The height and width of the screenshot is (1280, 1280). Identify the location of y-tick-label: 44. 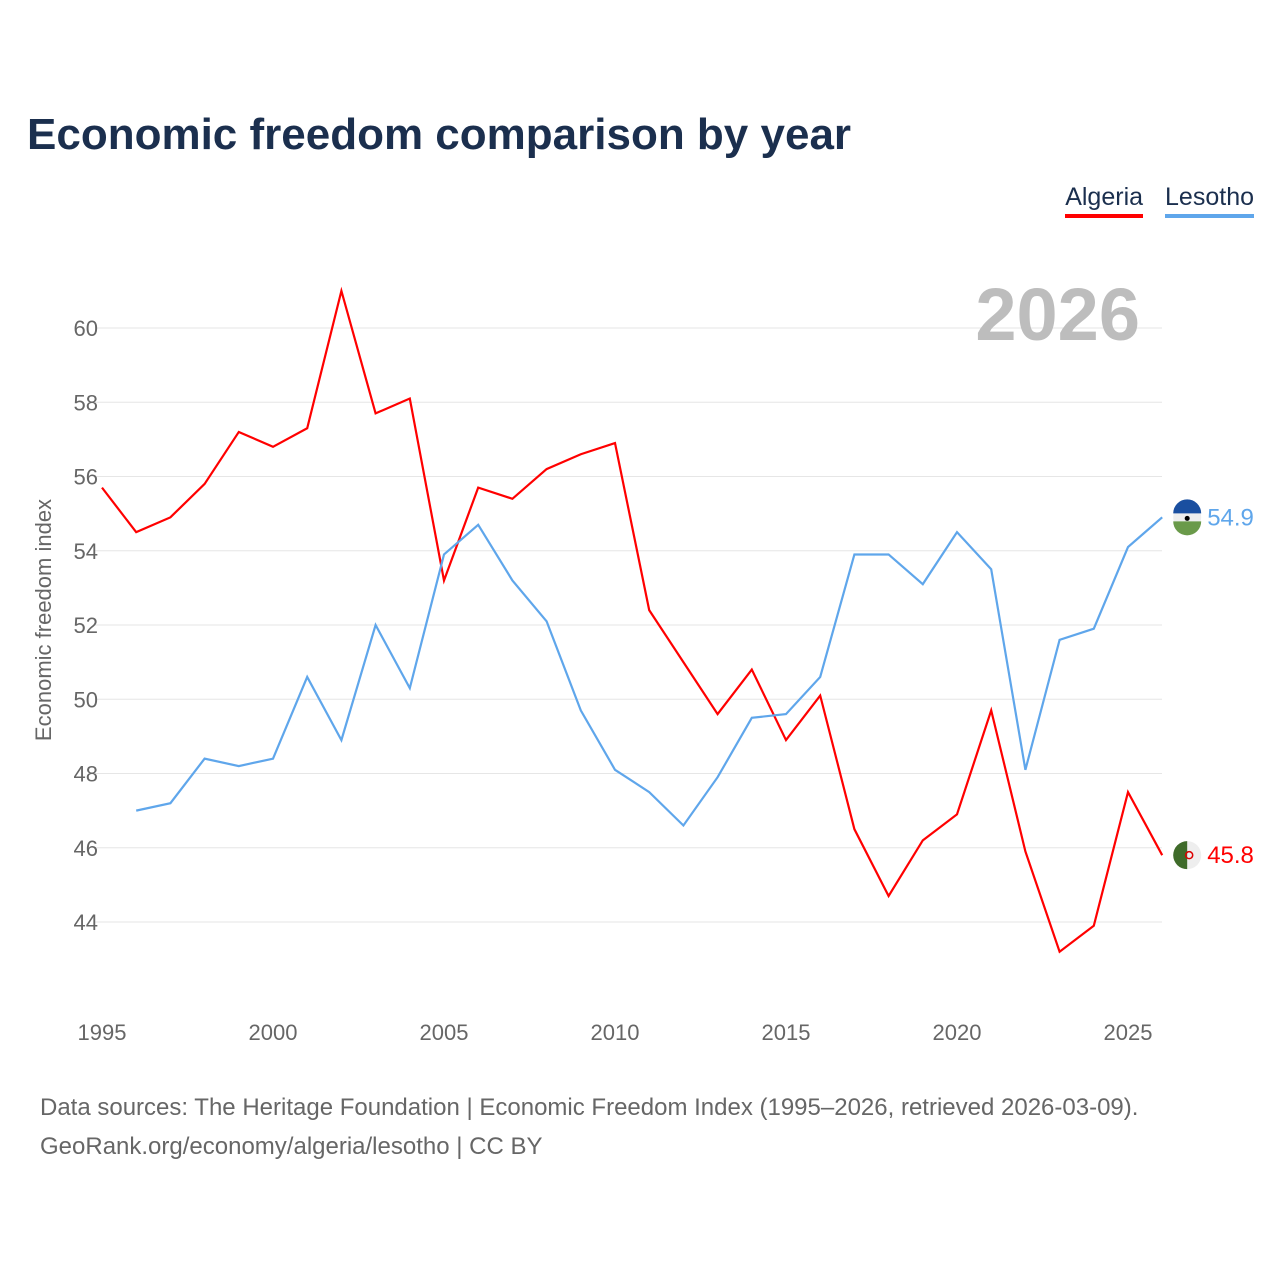
(86, 922).